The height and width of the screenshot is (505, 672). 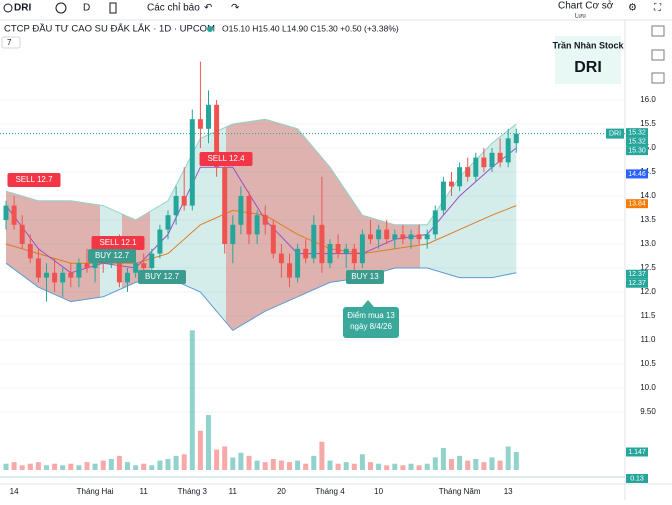 What do you see at coordinates (113, 8) in the screenshot?
I see `chart-type-button` at bounding box center [113, 8].